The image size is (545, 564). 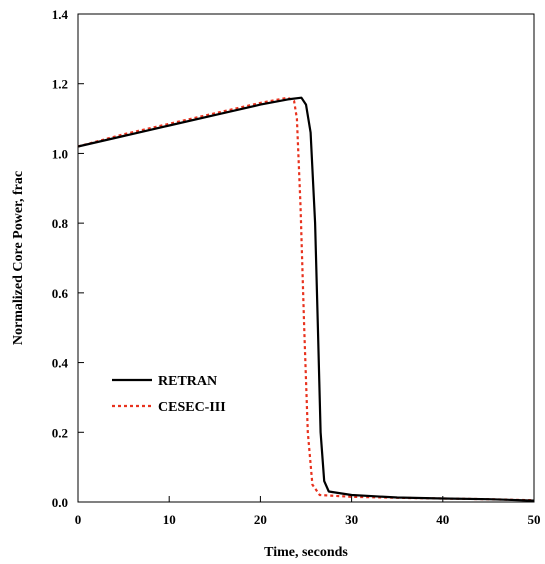 What do you see at coordinates (60, 153) in the screenshot?
I see `y-tick-label: 1.0` at bounding box center [60, 153].